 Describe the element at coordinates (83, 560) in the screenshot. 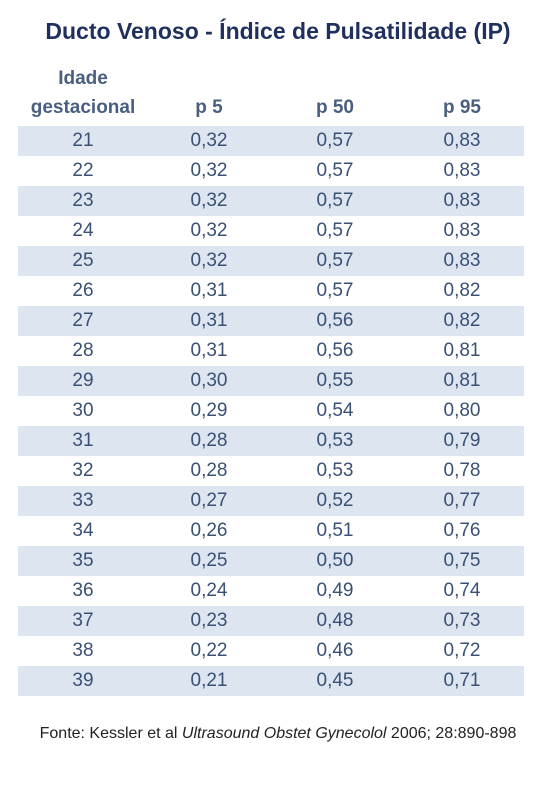

I see `cell-age: 35` at that location.